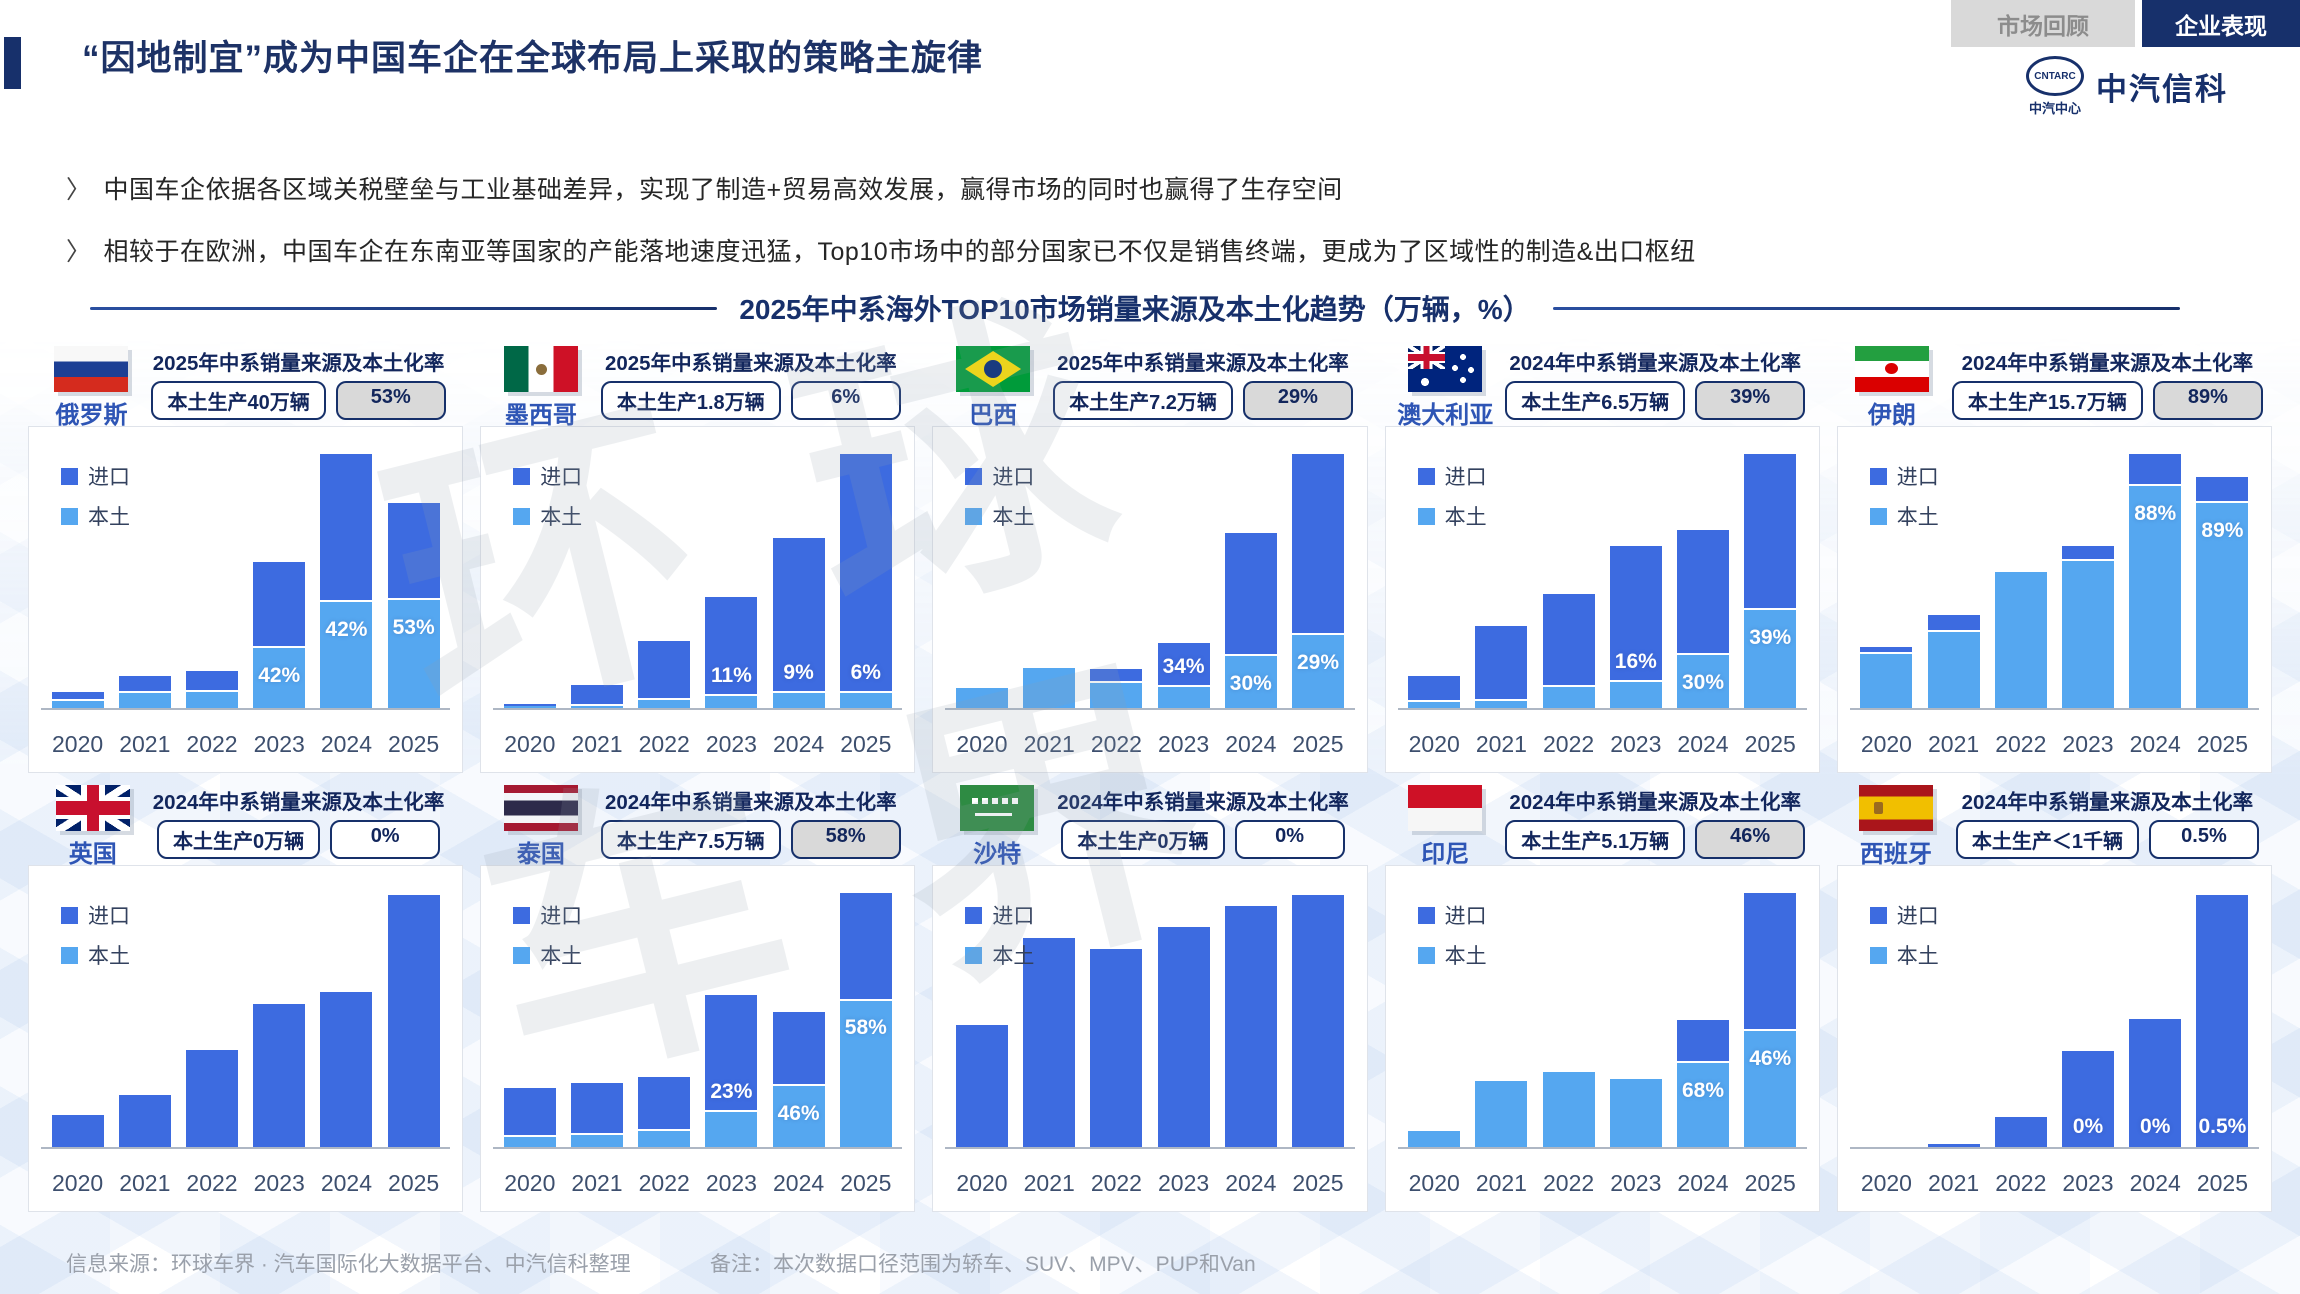 Image resolution: width=2300 pixels, height=1294 pixels. What do you see at coordinates (2127, 86) in the screenshot?
I see `brand-logo: CNTARC 中汽中心 中汽信科` at bounding box center [2127, 86].